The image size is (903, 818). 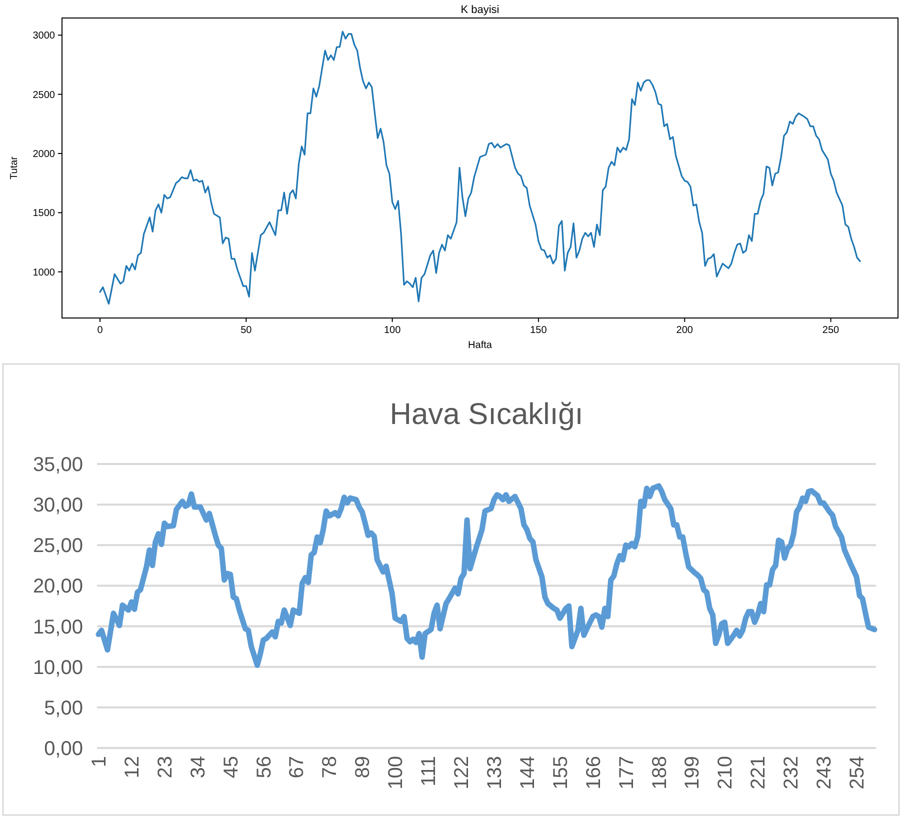 I want to click on y-tick-label: 35,00, so click(x=57, y=465).